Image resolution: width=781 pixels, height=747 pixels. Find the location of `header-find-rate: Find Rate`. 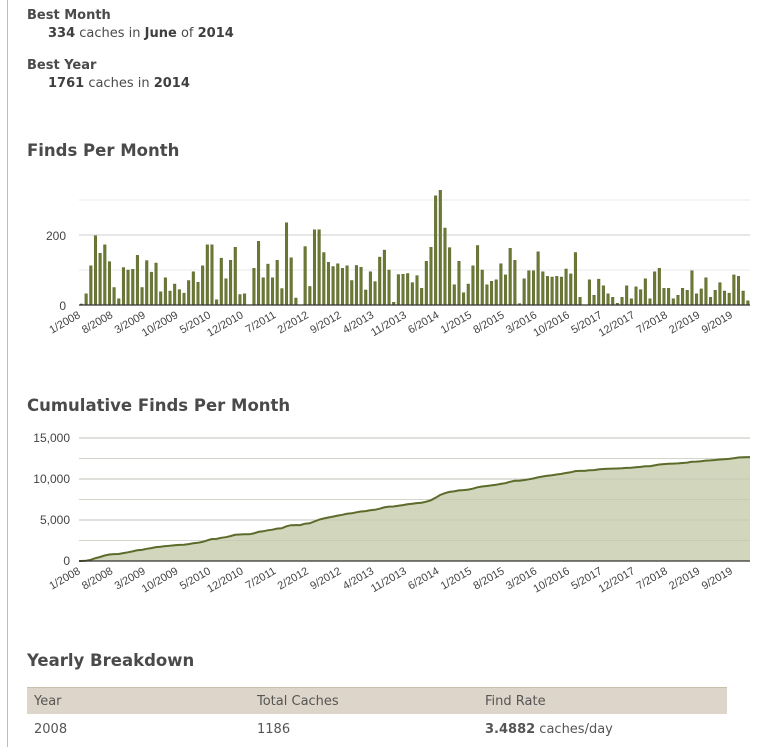

header-find-rate: Find Rate is located at coordinates (602, 700).